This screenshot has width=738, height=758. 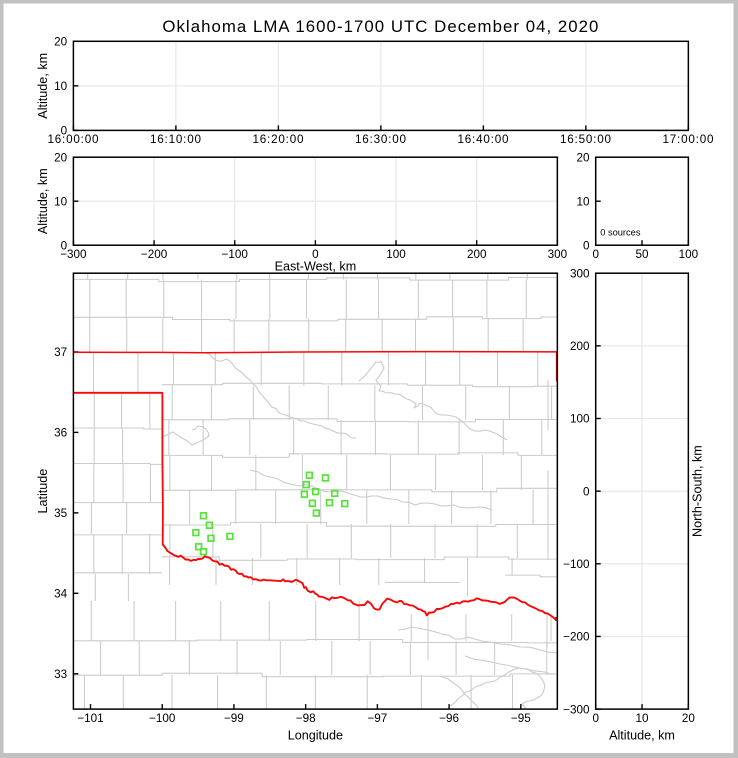 I want to click on svg-text: −101, so click(x=90, y=718).